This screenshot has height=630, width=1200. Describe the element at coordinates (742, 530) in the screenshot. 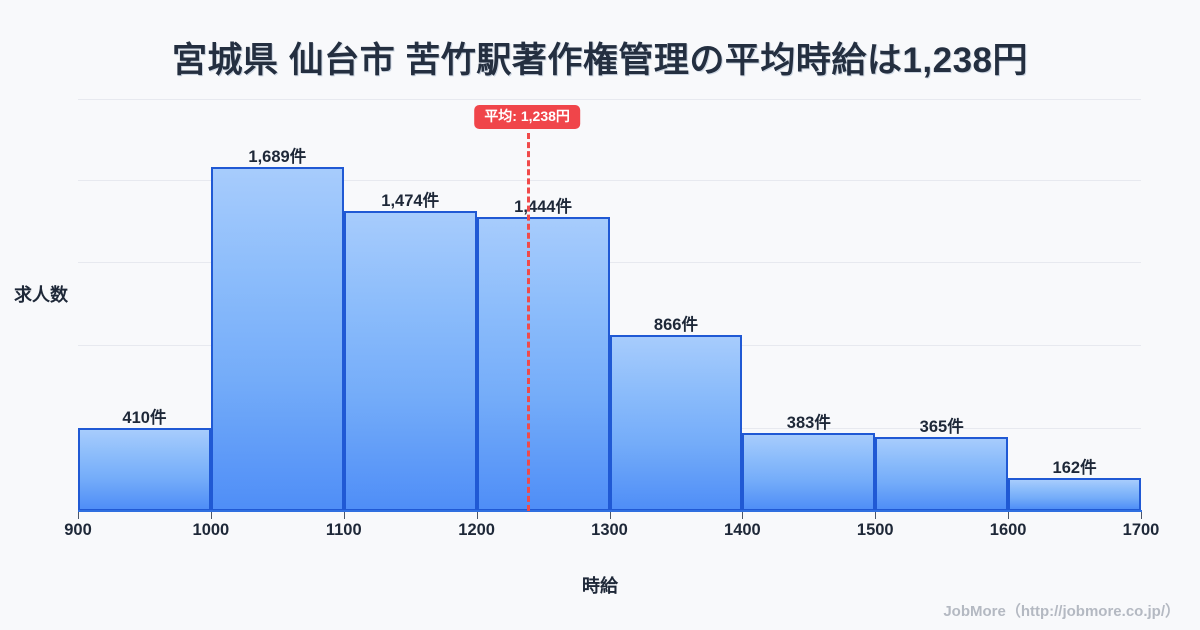

I see `x-axis-tick-label: 1400` at that location.